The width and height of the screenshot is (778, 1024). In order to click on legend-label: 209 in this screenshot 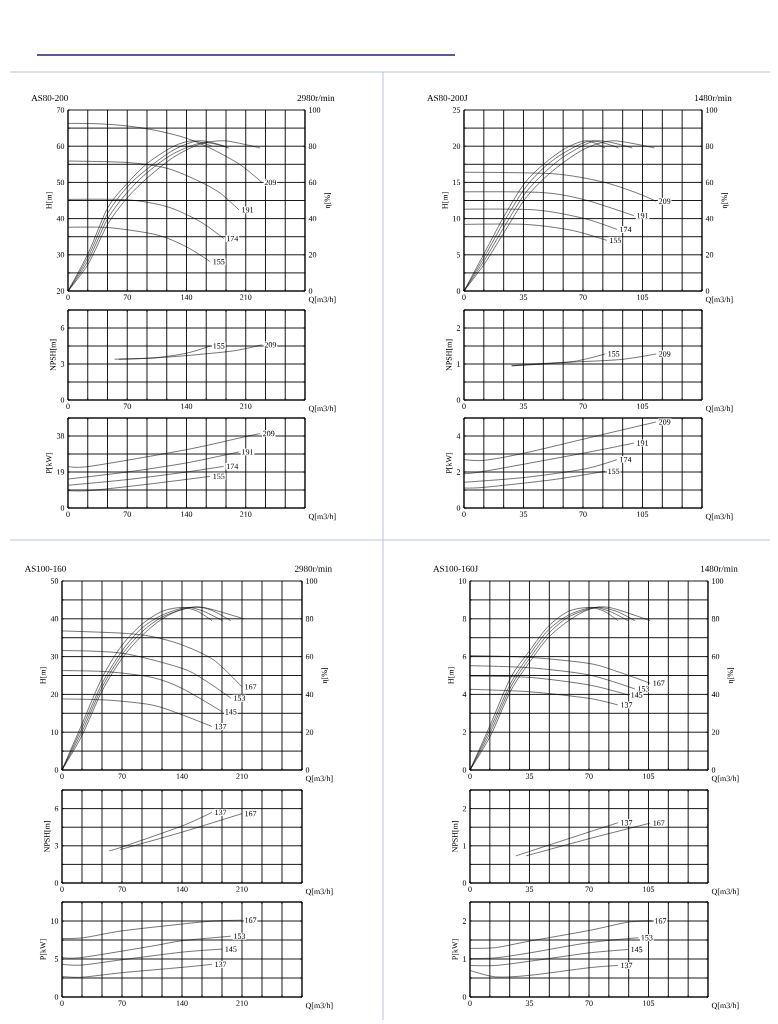, I will do `click(665, 422)`.